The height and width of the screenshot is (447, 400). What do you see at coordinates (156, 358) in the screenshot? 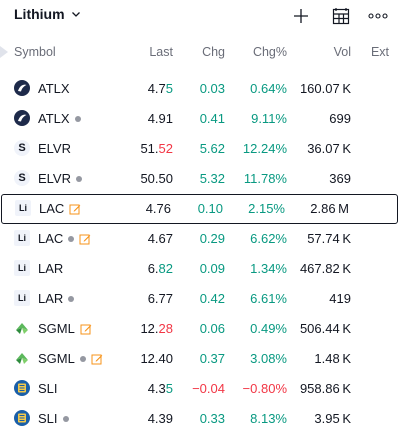
I see `last-price-cell: 12.40` at bounding box center [156, 358].